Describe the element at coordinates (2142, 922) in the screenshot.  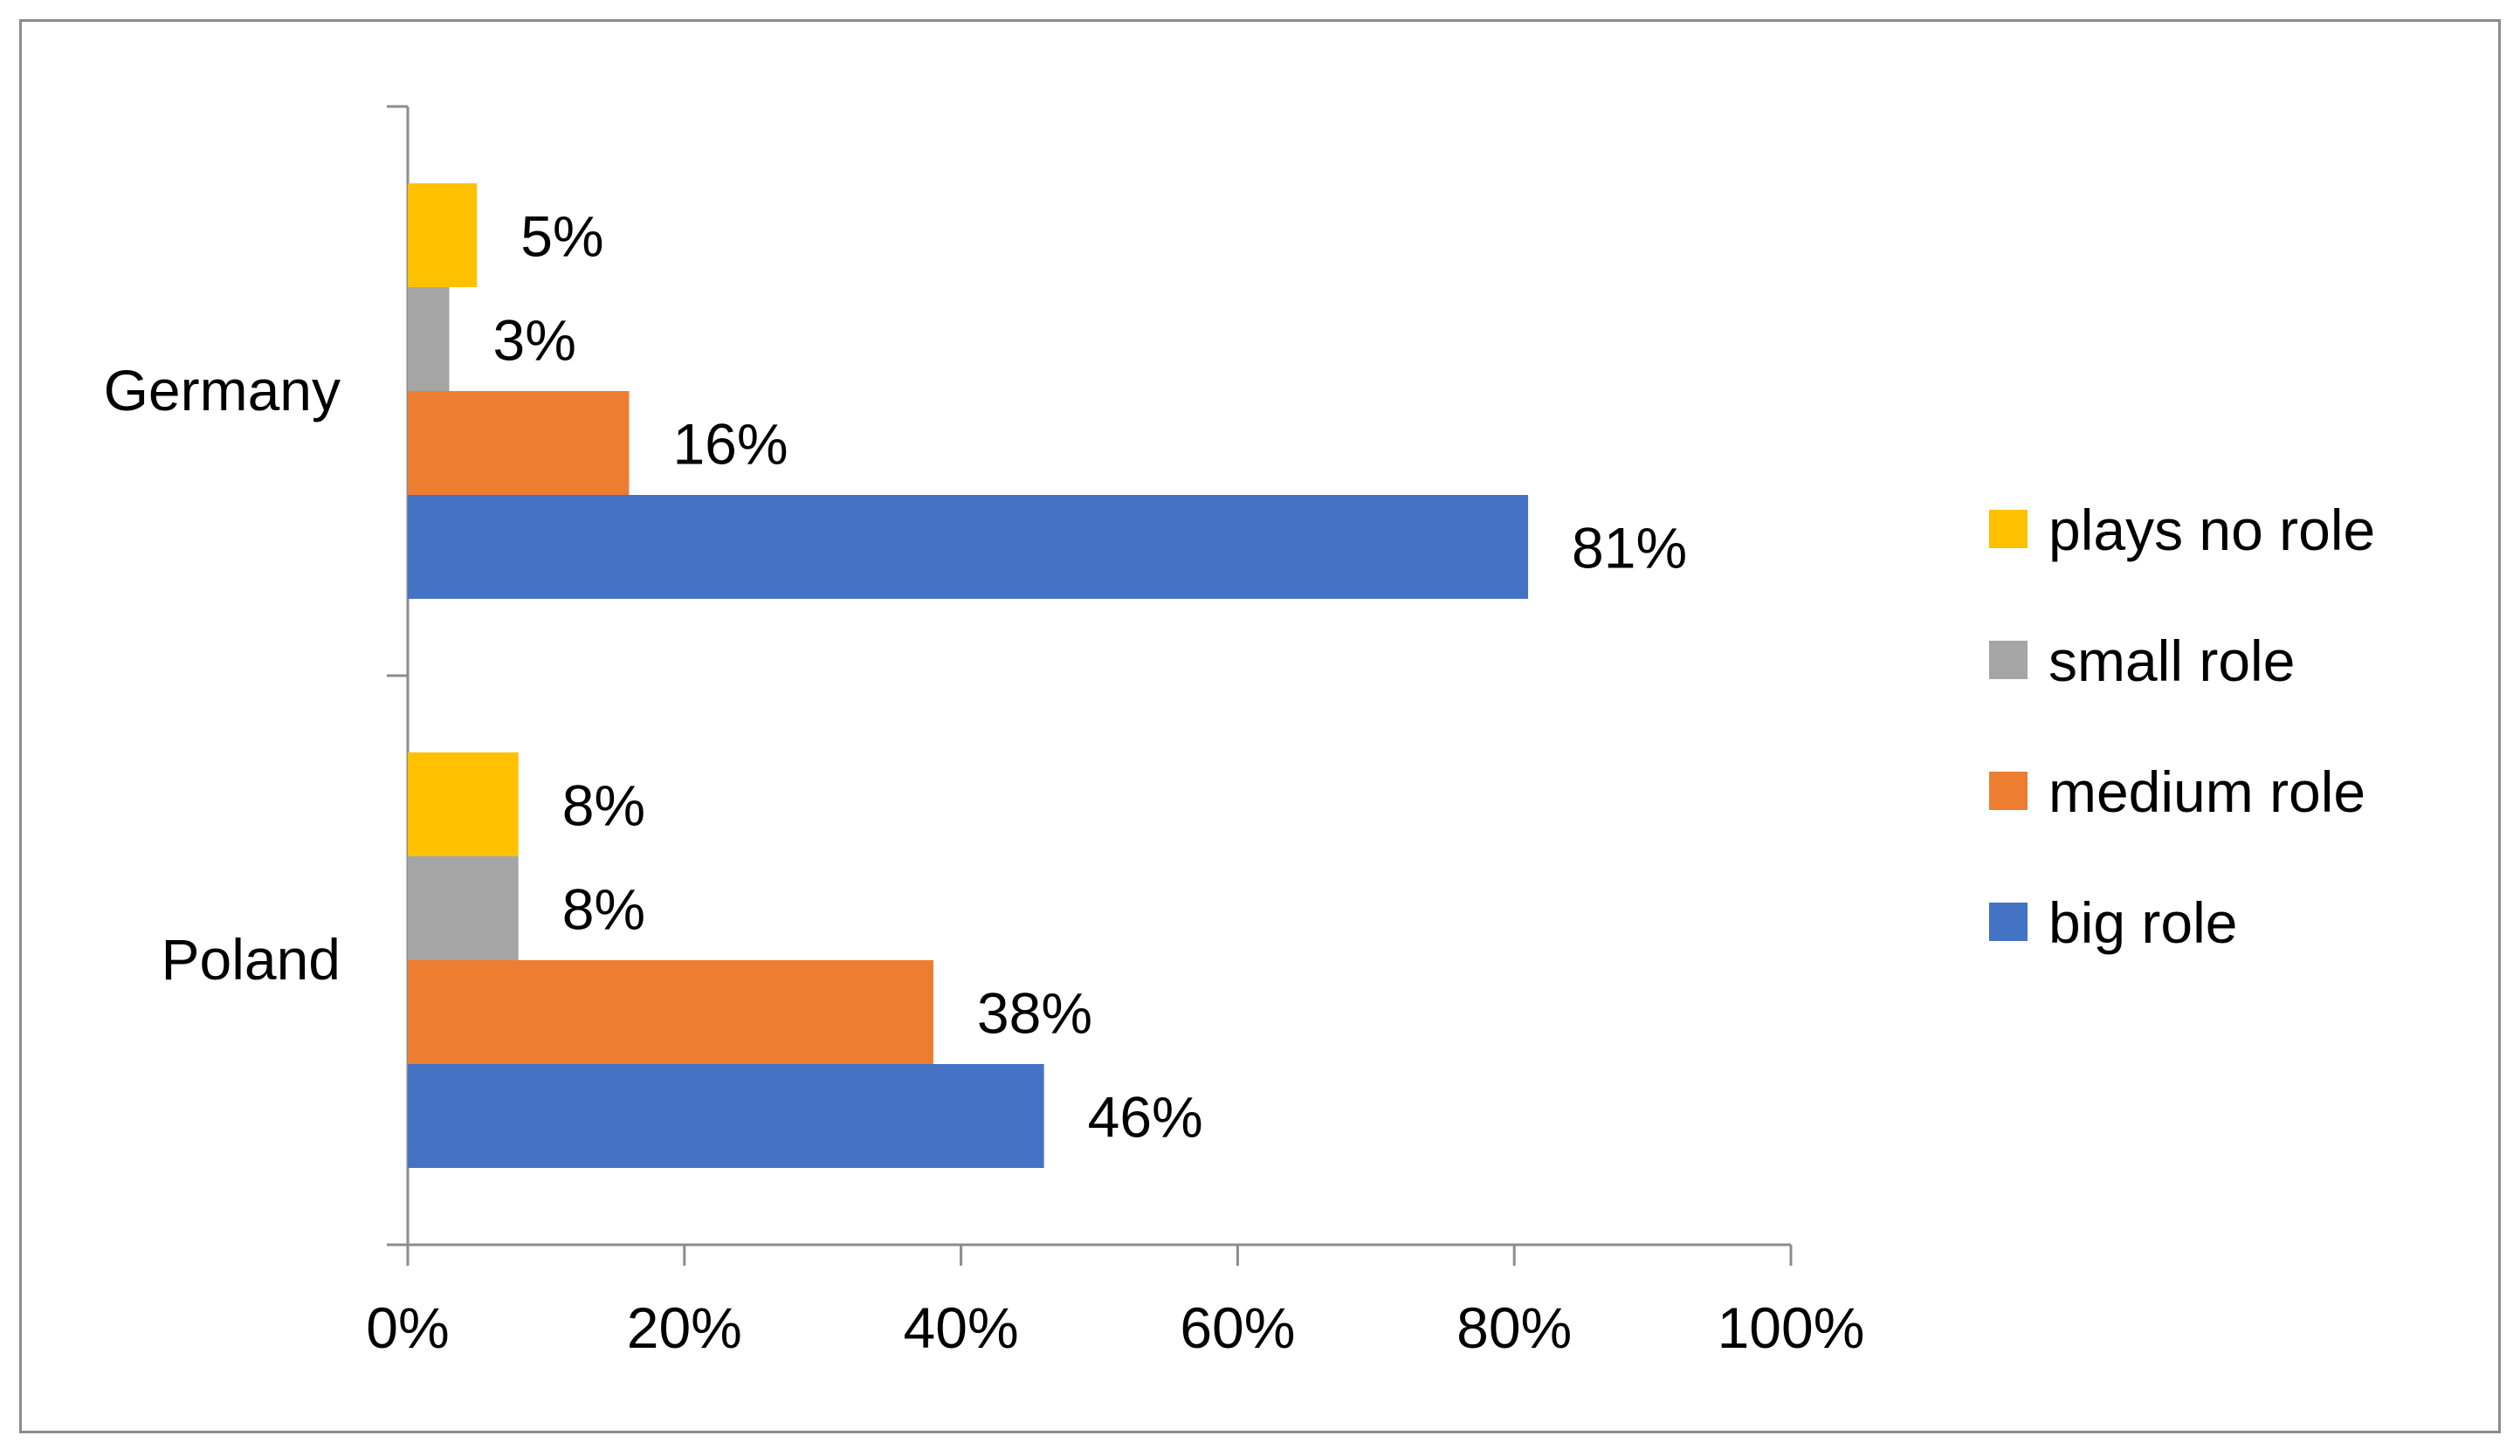
I see `legend-label: big role` at that location.